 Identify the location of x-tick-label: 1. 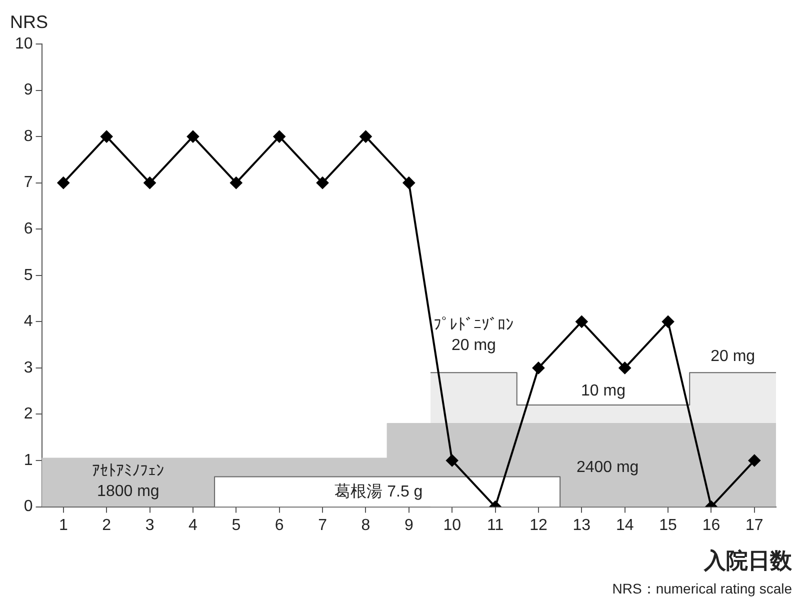
(63, 525).